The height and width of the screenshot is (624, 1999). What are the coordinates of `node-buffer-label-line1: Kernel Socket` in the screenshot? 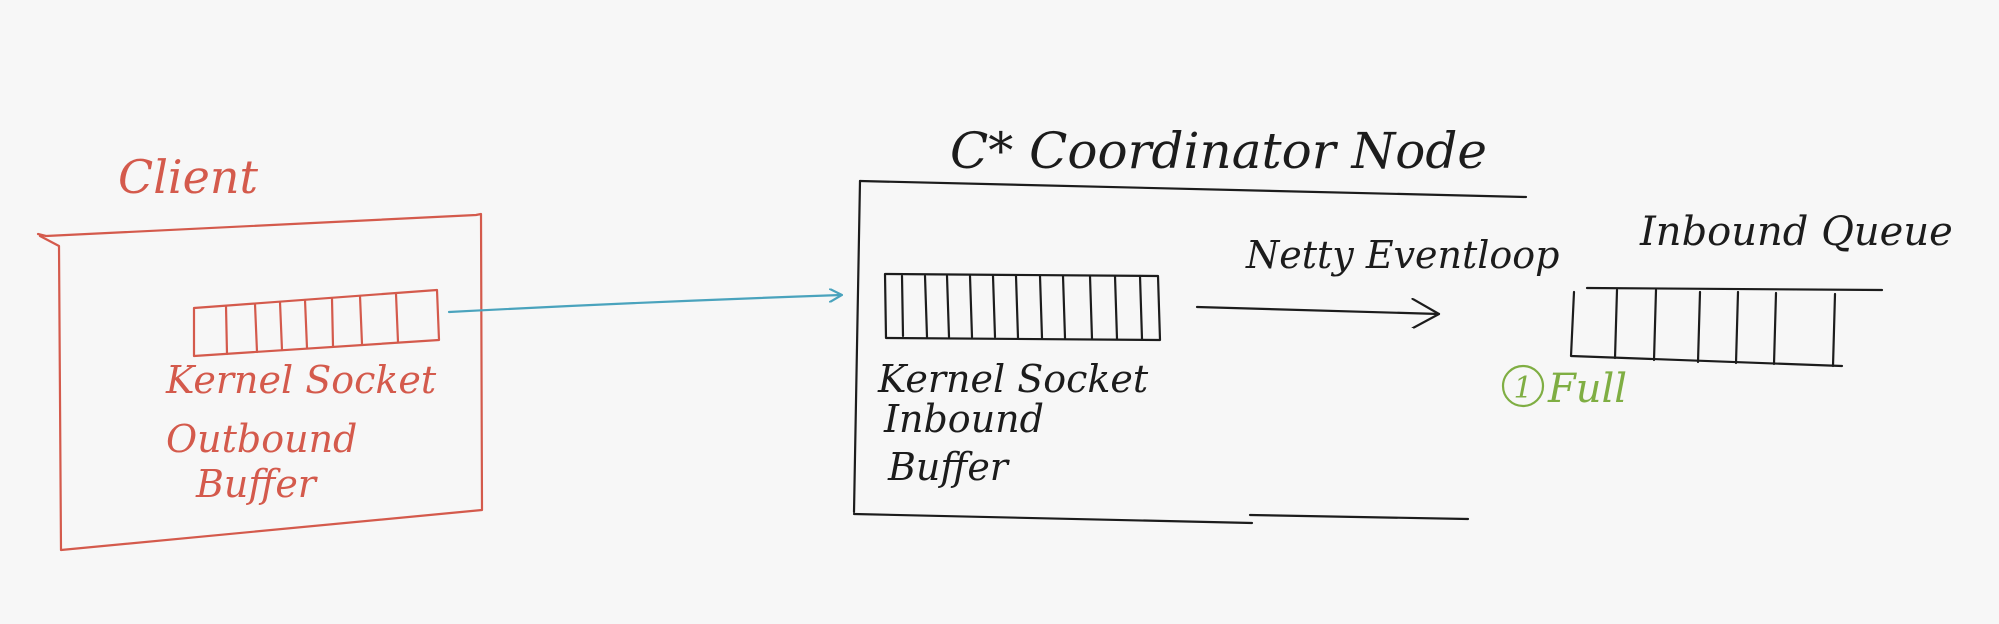 It's located at (1013, 379).